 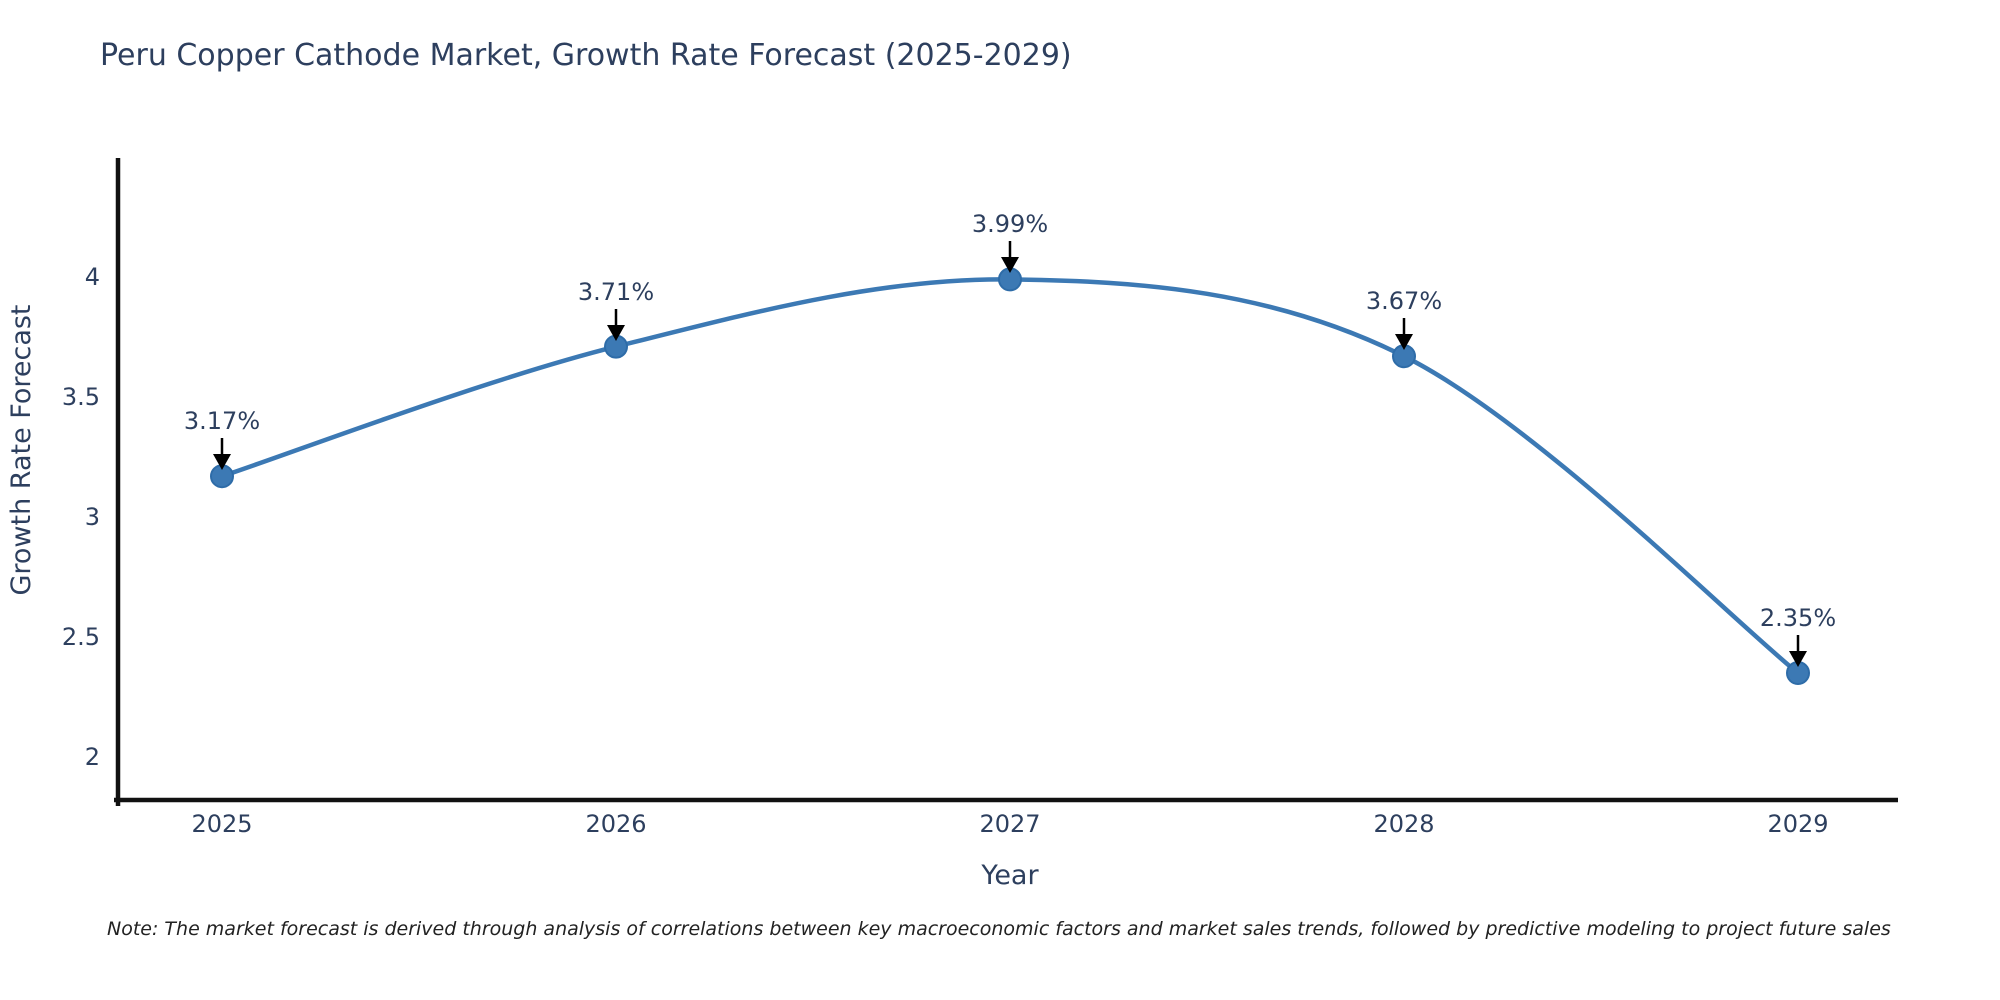 What do you see at coordinates (81, 397) in the screenshot?
I see `y-tick-3-5: 3.5` at bounding box center [81, 397].